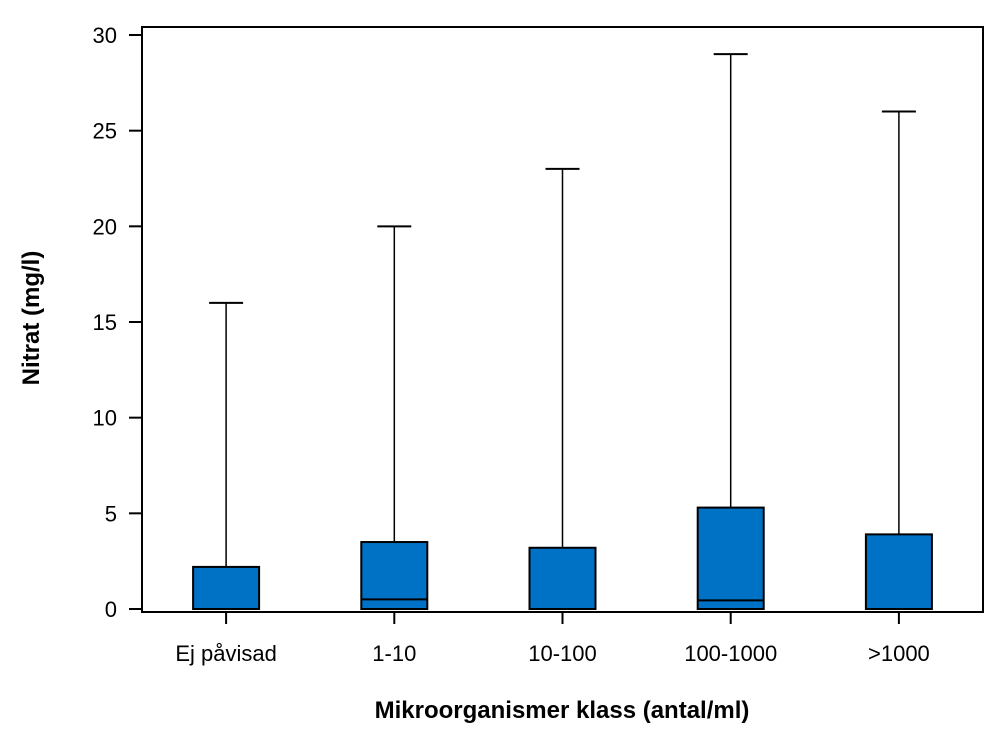 The image size is (1000, 750). I want to click on y-tick-label: 10, so click(105, 418).